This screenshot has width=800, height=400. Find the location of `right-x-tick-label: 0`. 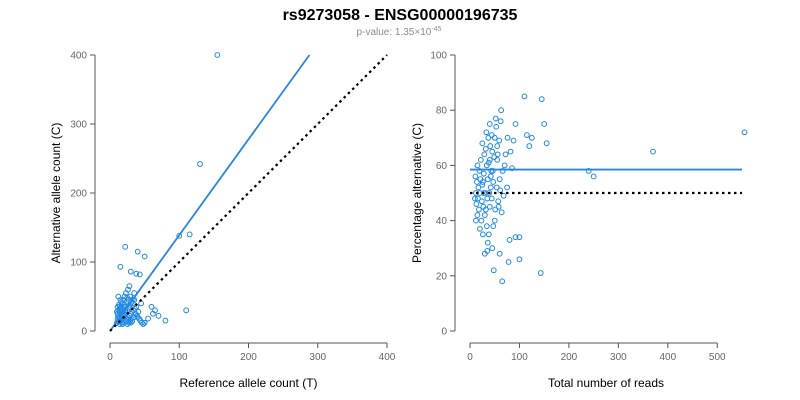

right-x-tick-label: 0 is located at coordinates (470, 357).